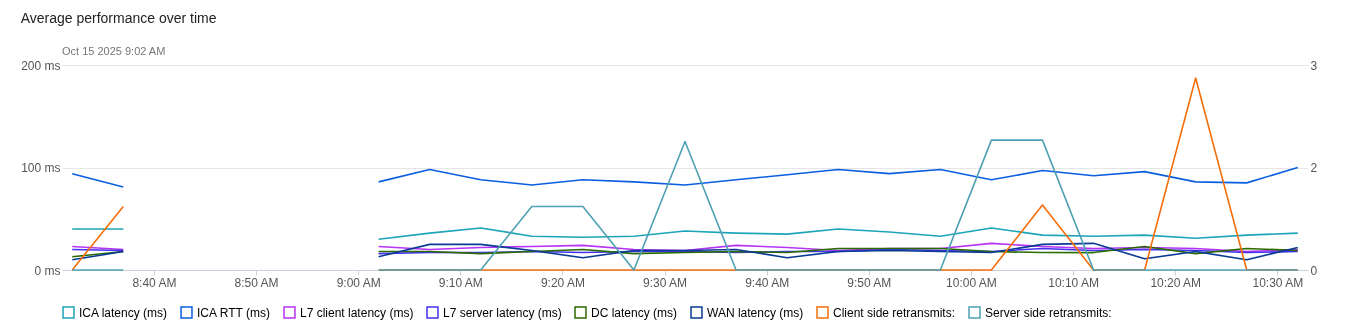 This screenshot has height=331, width=1357. I want to click on x-tick-label: 10:20 AM, so click(1176, 282).